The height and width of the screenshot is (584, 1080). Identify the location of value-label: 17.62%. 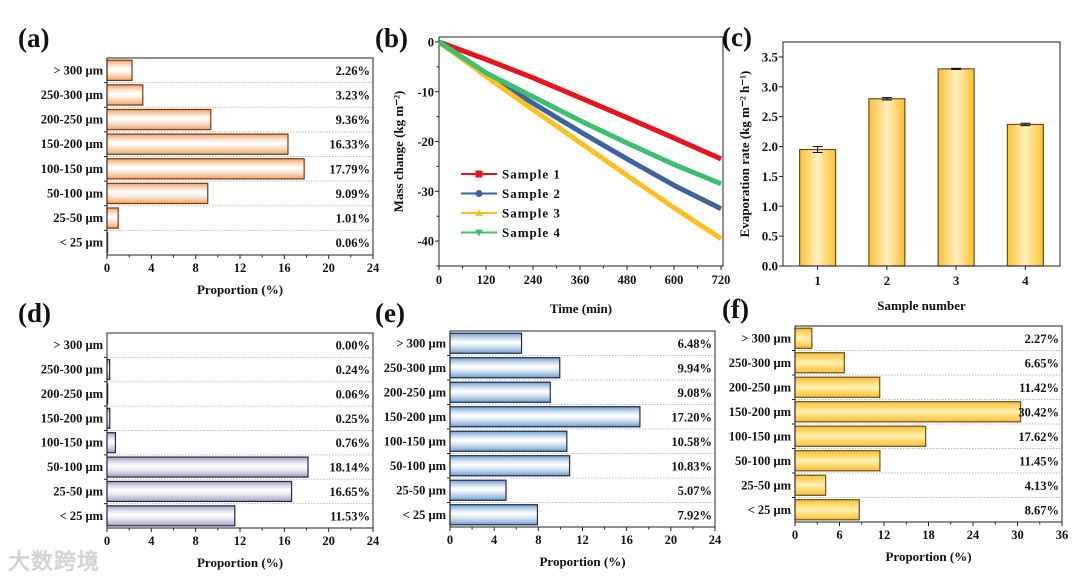
(1038, 437).